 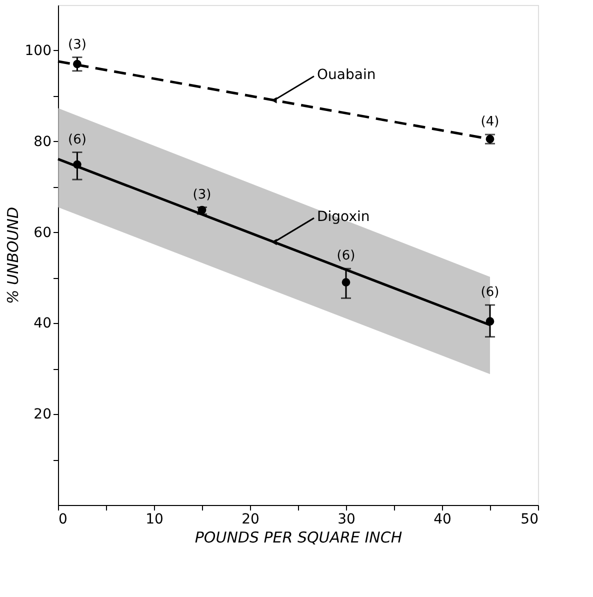 I want to click on y-axis-title: % UNBOUND, so click(x=13, y=255).